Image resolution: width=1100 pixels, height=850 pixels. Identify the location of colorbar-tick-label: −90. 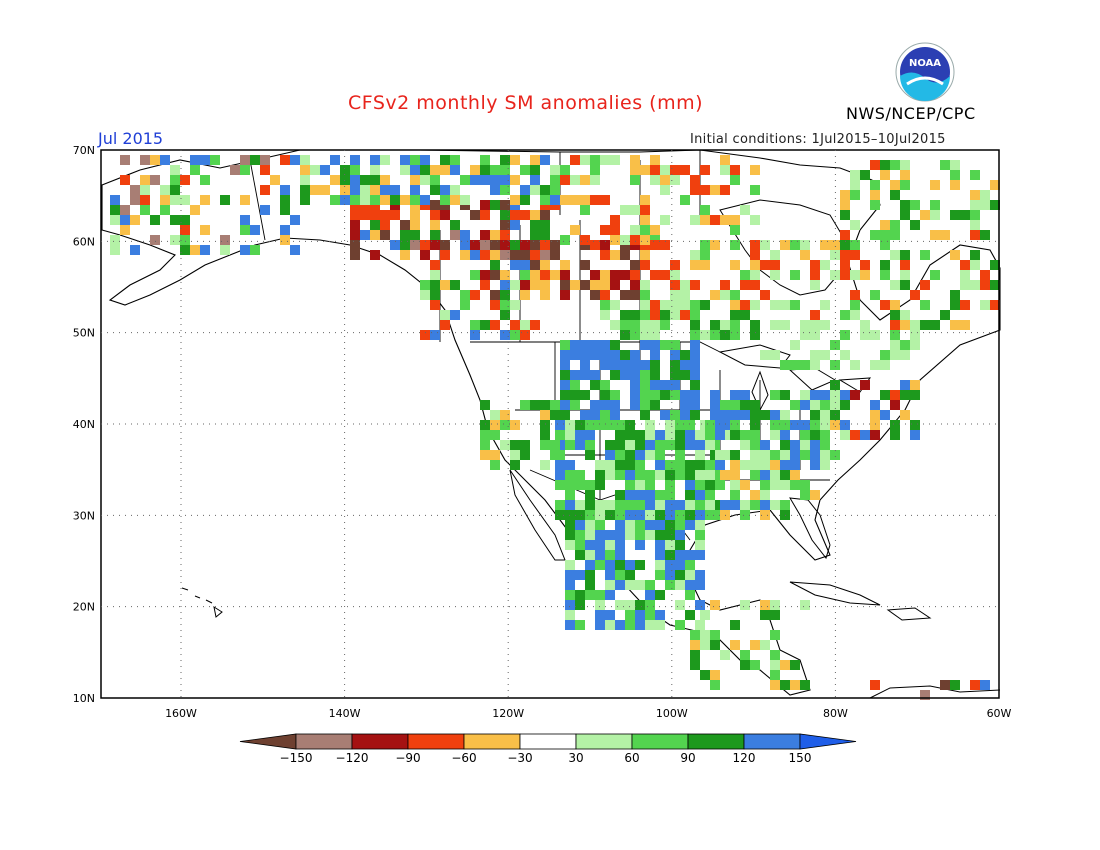
(407, 758).